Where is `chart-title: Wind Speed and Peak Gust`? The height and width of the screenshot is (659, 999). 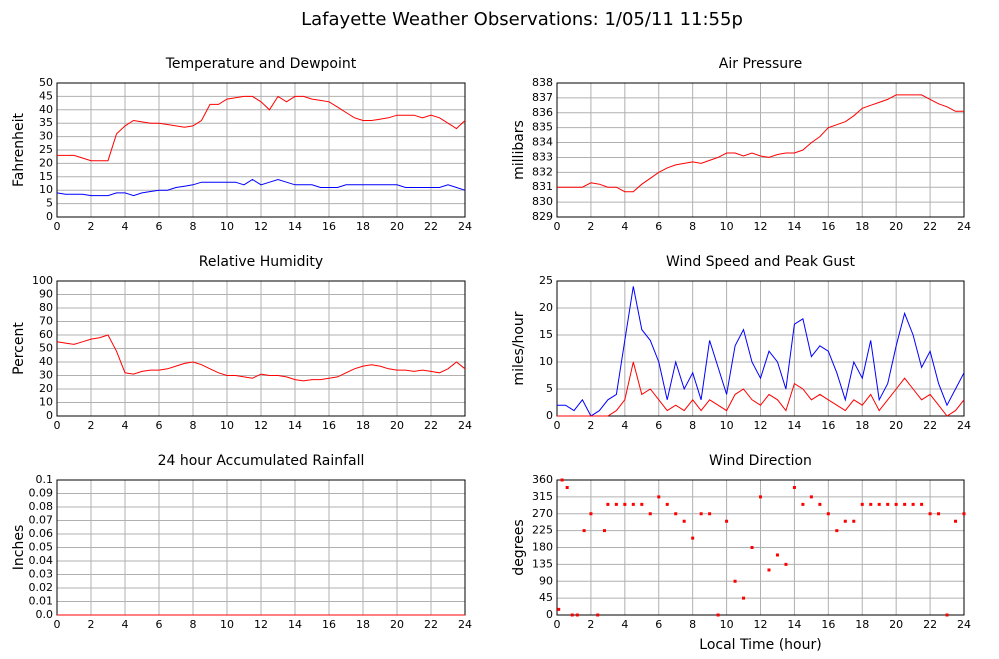 chart-title: Wind Speed and Peak Gust is located at coordinates (760, 262).